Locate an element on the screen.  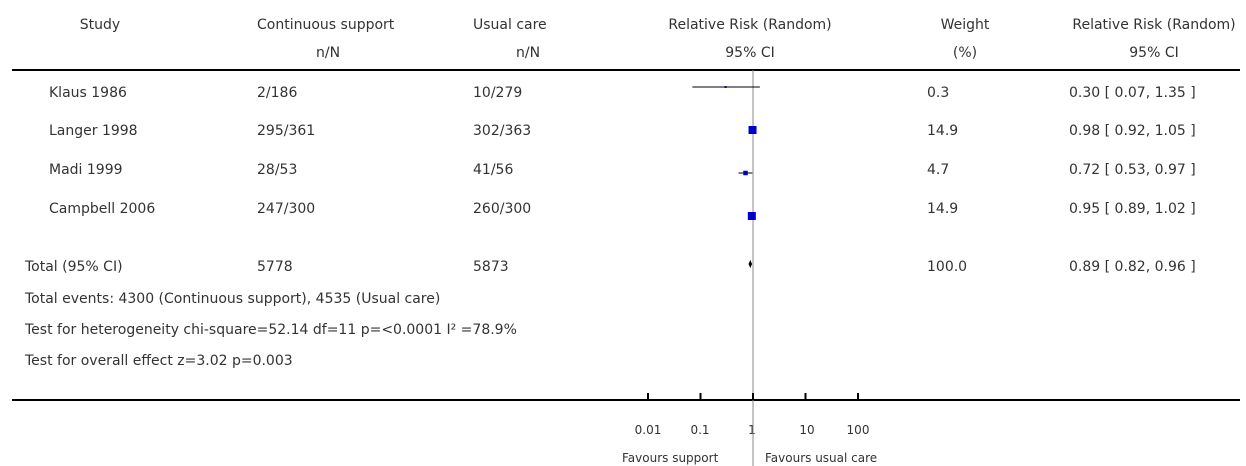
header-weight: Weight is located at coordinates (965, 25).